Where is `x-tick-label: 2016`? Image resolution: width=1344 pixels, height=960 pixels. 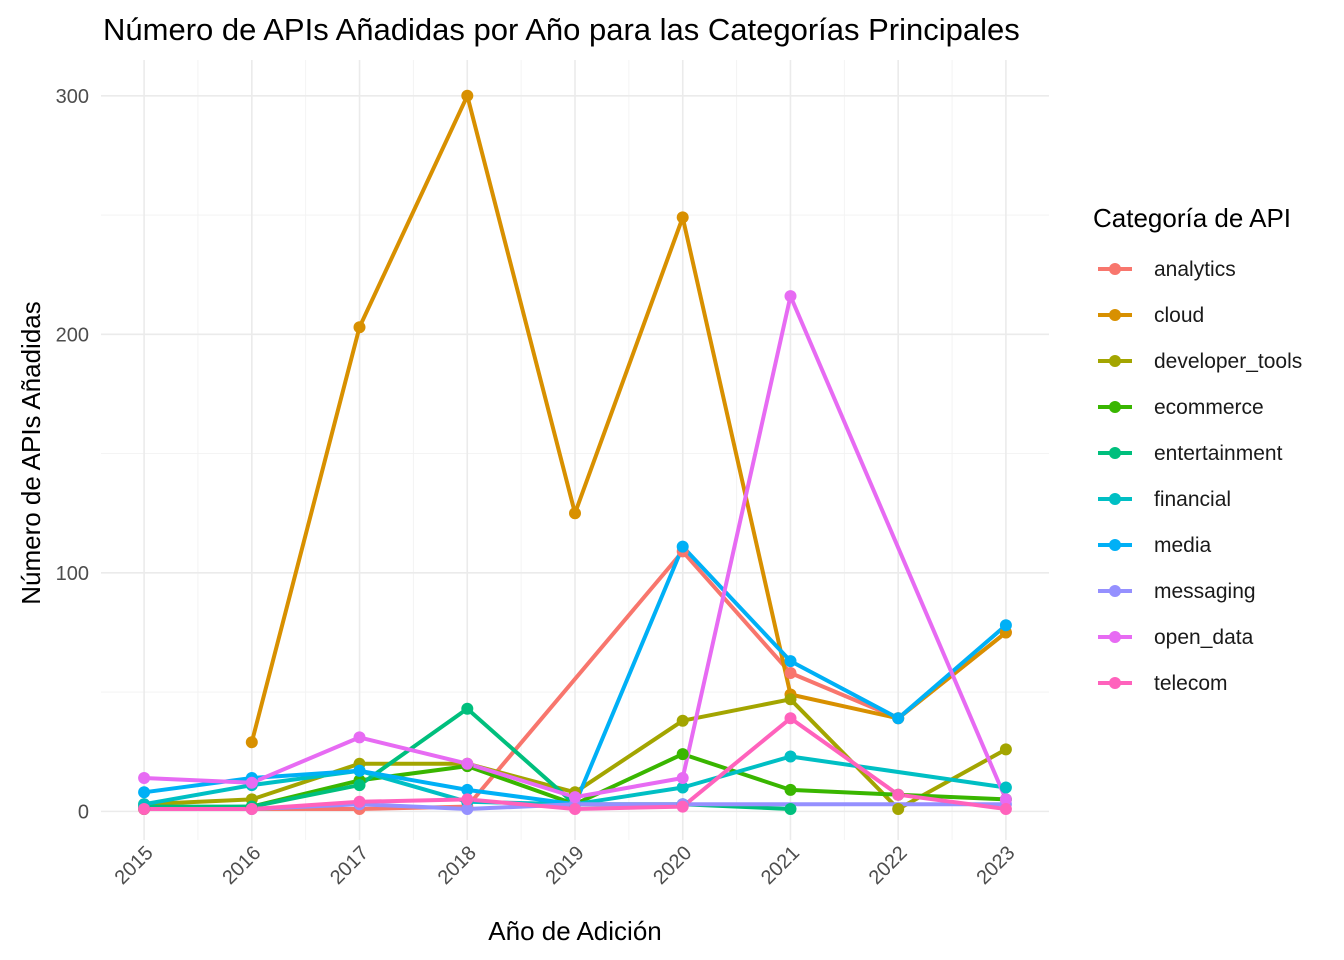
x-tick-label: 2016 is located at coordinates (241, 865).